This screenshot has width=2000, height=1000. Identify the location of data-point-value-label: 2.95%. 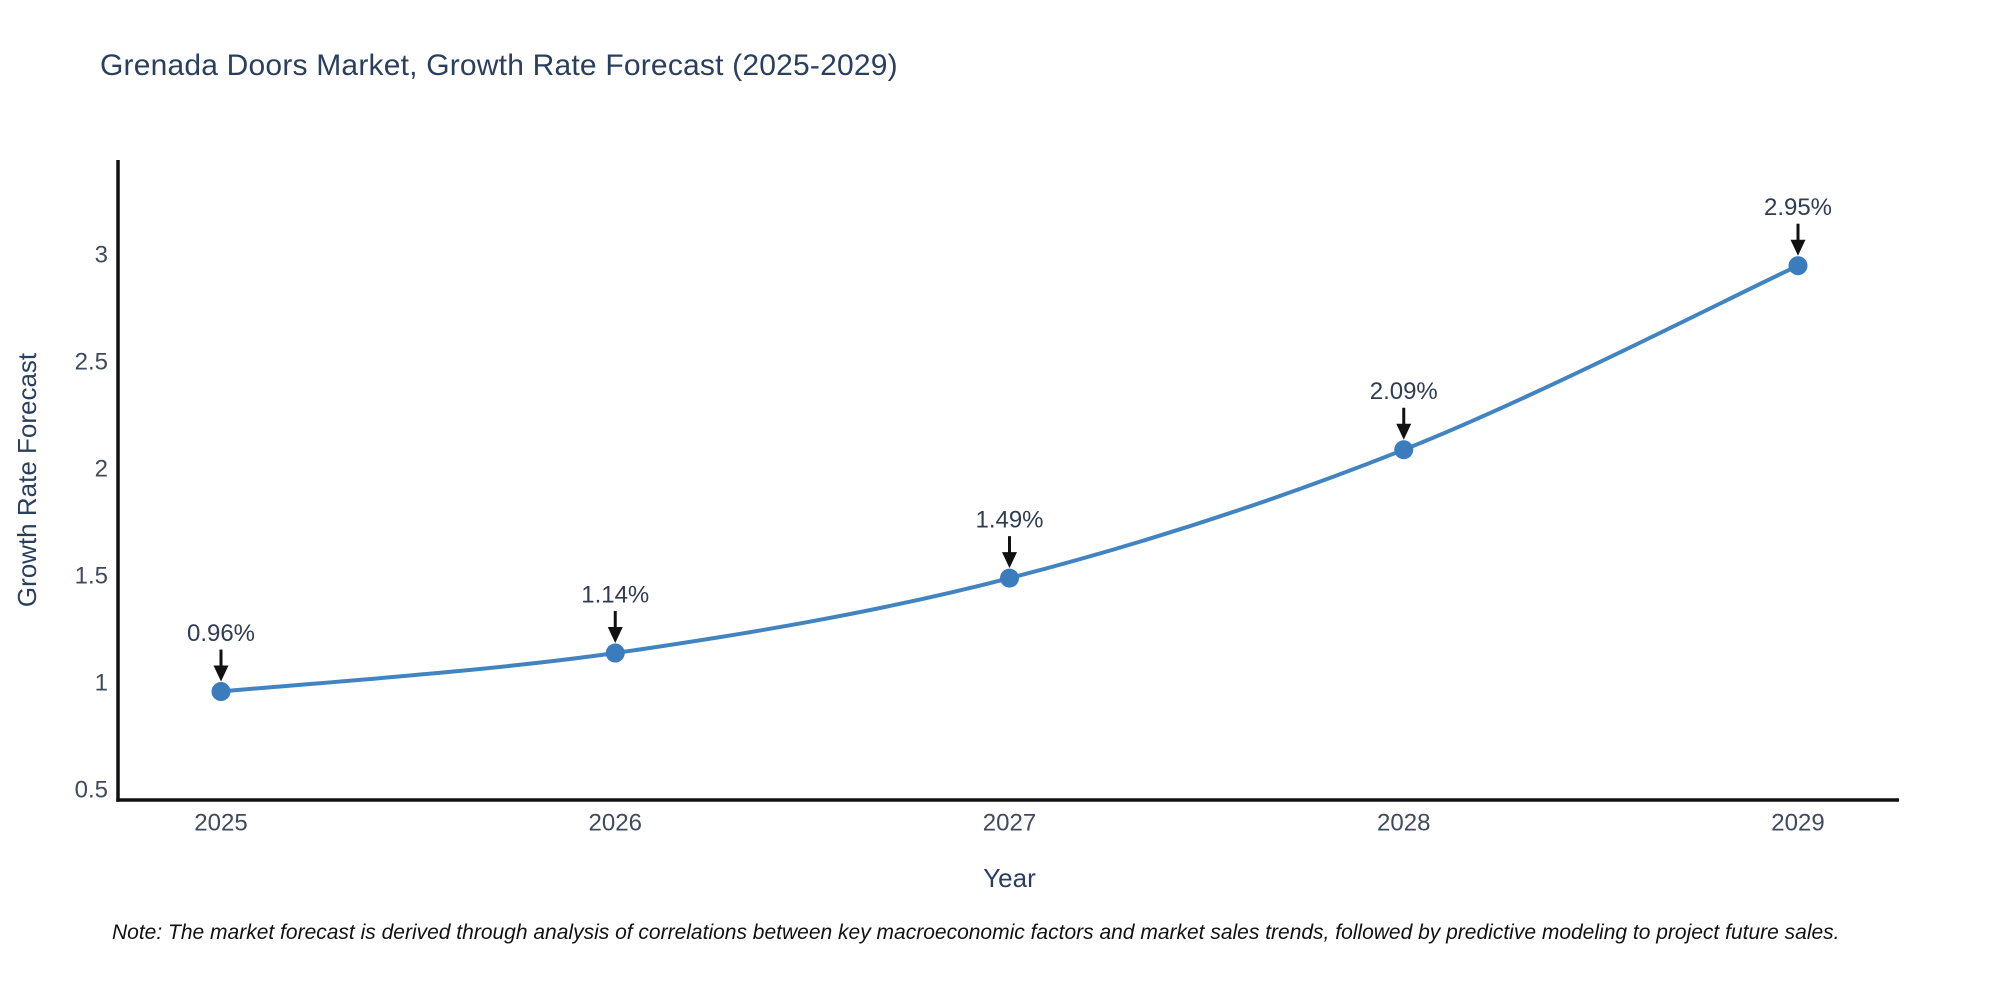
(1798, 207).